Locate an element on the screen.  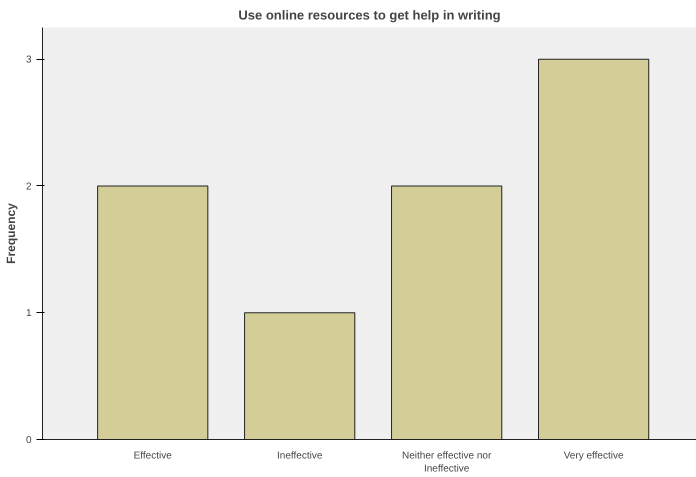
y-tick-label: 3 is located at coordinates (29, 60).